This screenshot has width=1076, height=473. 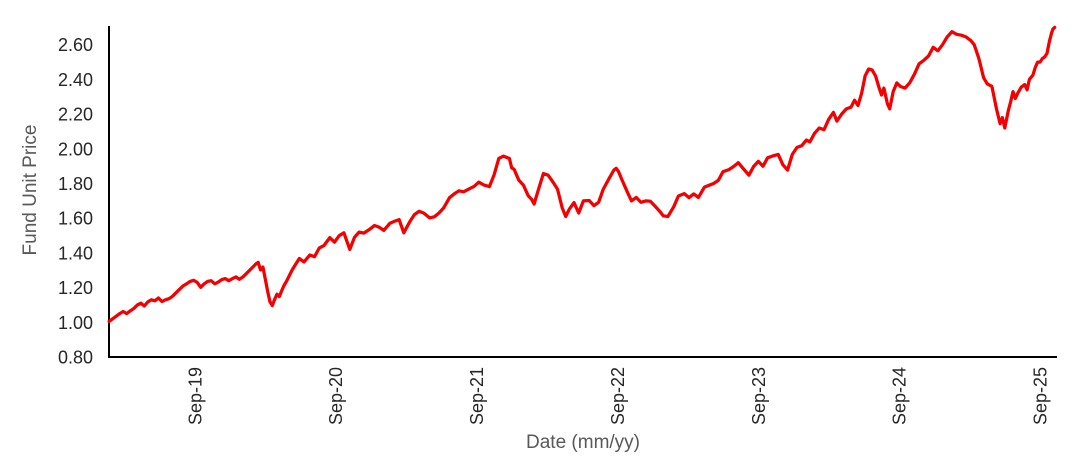 I want to click on x-tick-label: Sep-22, so click(x=618, y=396).